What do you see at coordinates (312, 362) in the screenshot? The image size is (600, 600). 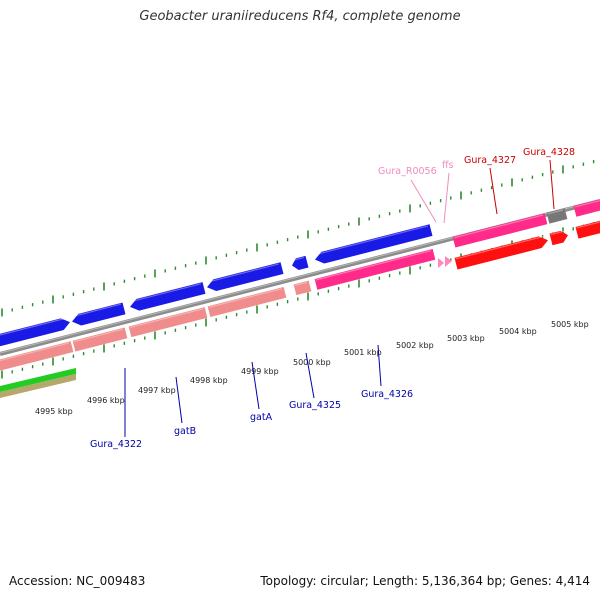 I see `tick-label: 5000 kbp` at bounding box center [312, 362].